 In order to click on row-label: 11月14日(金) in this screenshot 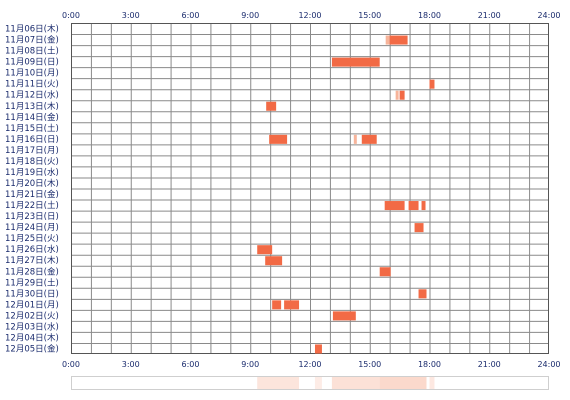, I will do `click(32, 117)`.